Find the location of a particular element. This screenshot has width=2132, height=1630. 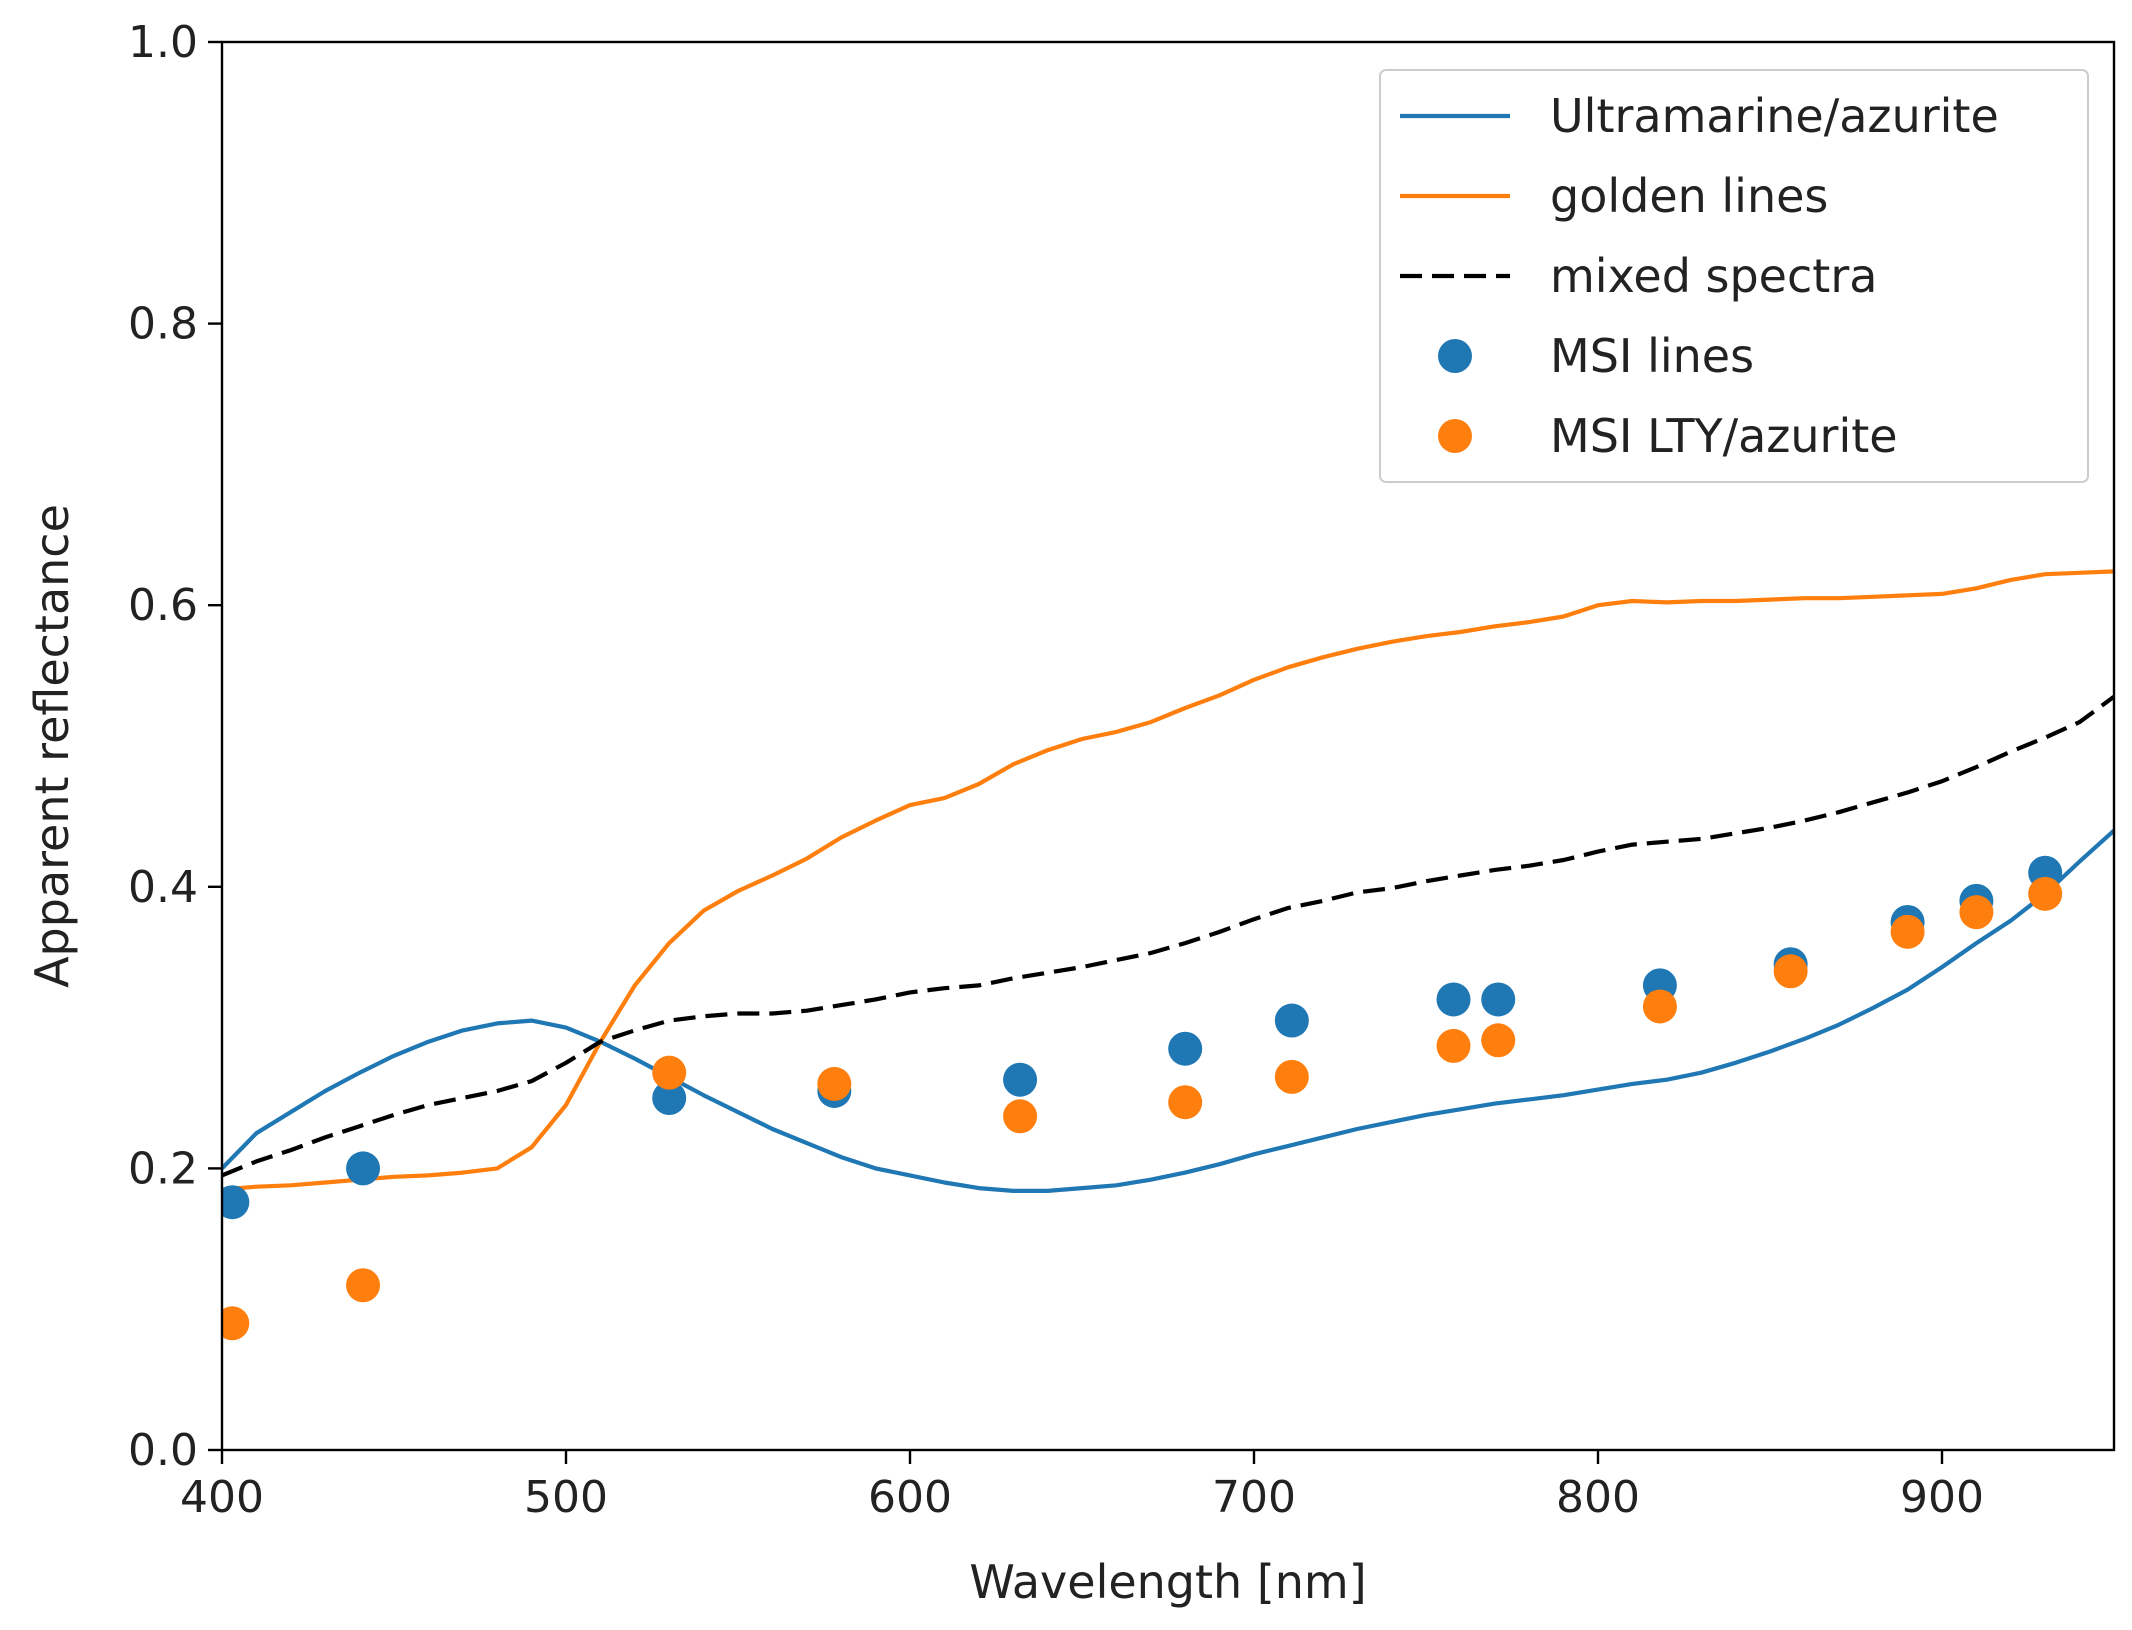

legend-label-msi-lines: MSI lines is located at coordinates (1652, 356).